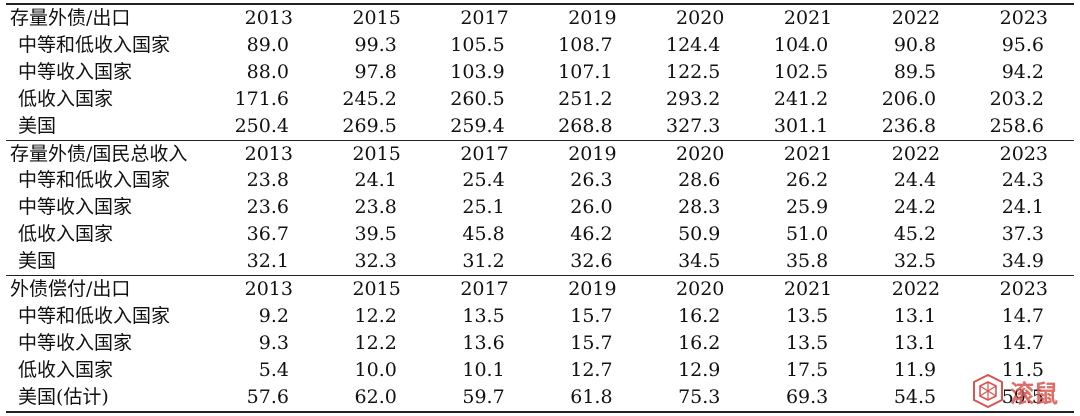 This screenshot has width=1080, height=416. What do you see at coordinates (372, 398) in the screenshot?
I see `value-cell: 62.0` at bounding box center [372, 398].